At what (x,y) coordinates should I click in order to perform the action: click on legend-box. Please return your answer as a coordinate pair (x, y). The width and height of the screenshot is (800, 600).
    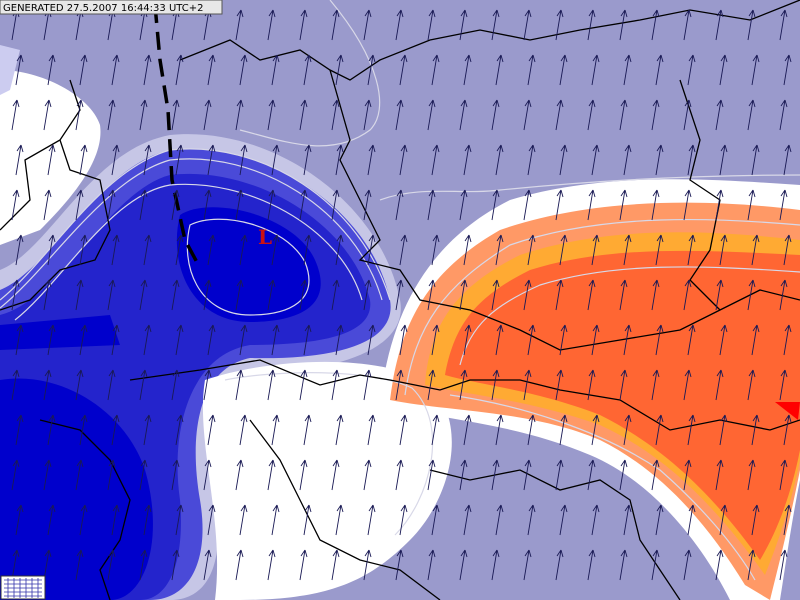
    Looking at the image, I should click on (23, 587).